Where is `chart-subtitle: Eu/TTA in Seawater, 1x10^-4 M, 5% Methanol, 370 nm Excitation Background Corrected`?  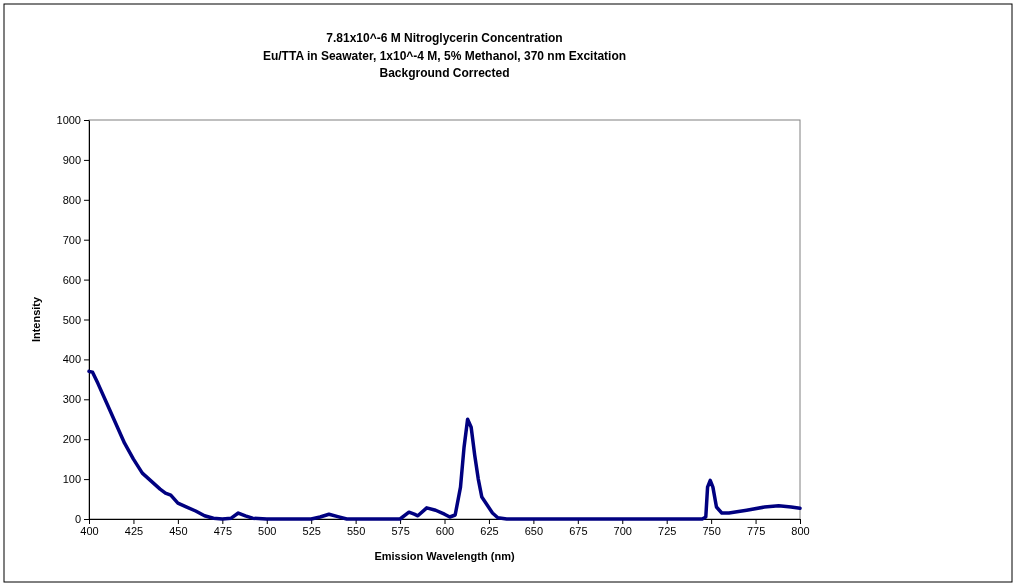 chart-subtitle: Eu/TTA in Seawater, 1x10^-4 M, 5% Methanol, 370 nm Excitation Background Corrected is located at coordinates (444, 64).